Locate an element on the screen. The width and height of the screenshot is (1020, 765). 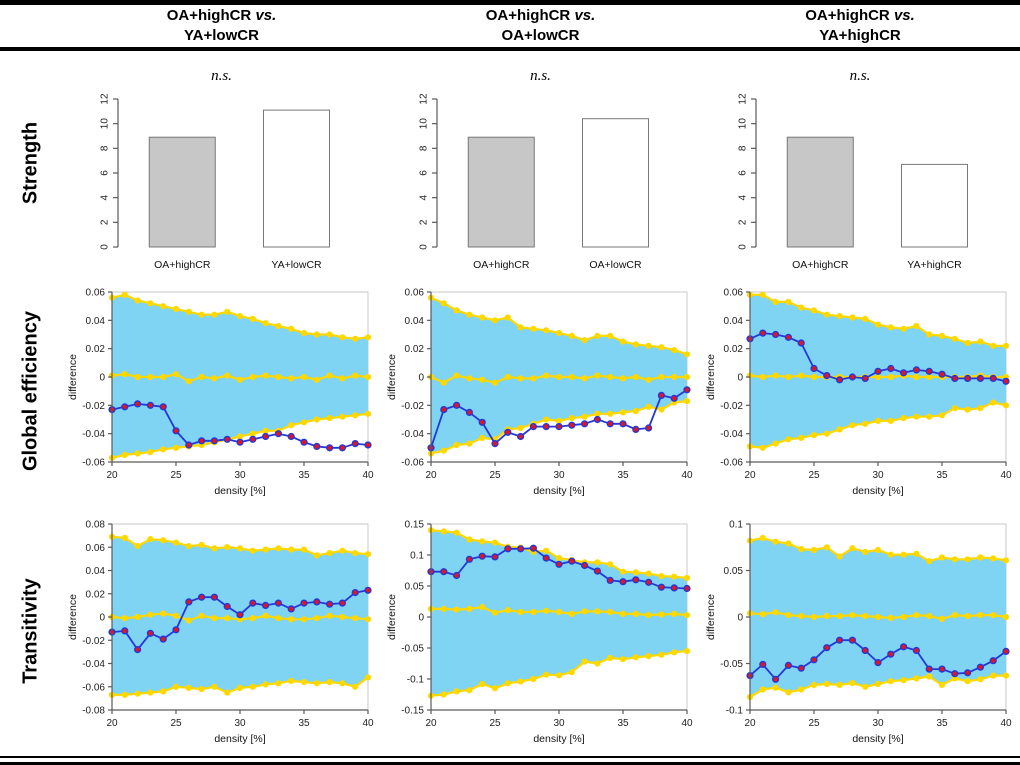
svg-text: 0.08 is located at coordinates (95, 525).